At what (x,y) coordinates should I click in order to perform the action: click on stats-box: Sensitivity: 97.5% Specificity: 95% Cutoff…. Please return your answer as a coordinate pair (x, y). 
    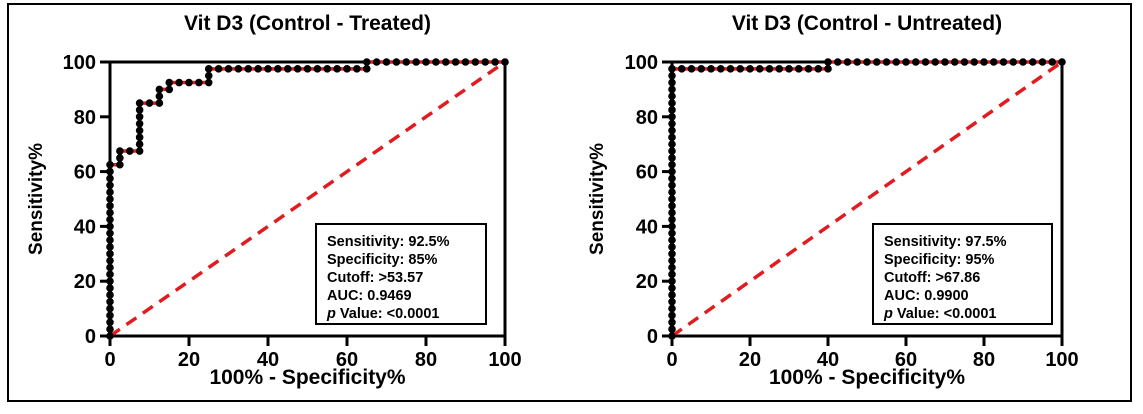
    Looking at the image, I should click on (962, 274).